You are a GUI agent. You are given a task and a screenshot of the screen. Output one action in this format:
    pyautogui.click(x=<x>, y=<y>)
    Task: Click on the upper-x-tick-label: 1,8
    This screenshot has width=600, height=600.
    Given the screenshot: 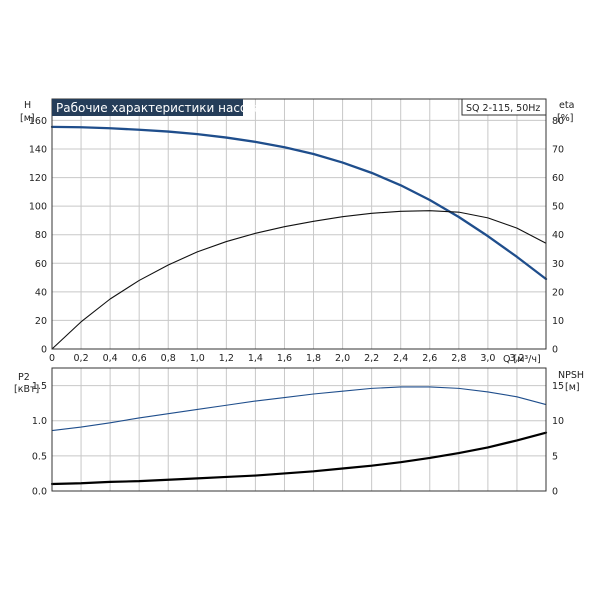 What is the action you would take?
    pyautogui.click(x=313, y=358)
    